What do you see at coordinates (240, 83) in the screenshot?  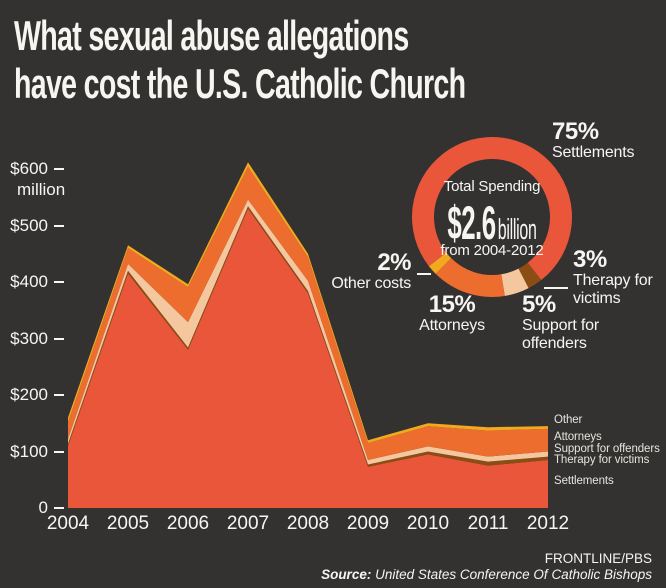 I see `page-title-line2: have cost the U.S. Catholic Church` at bounding box center [240, 83].